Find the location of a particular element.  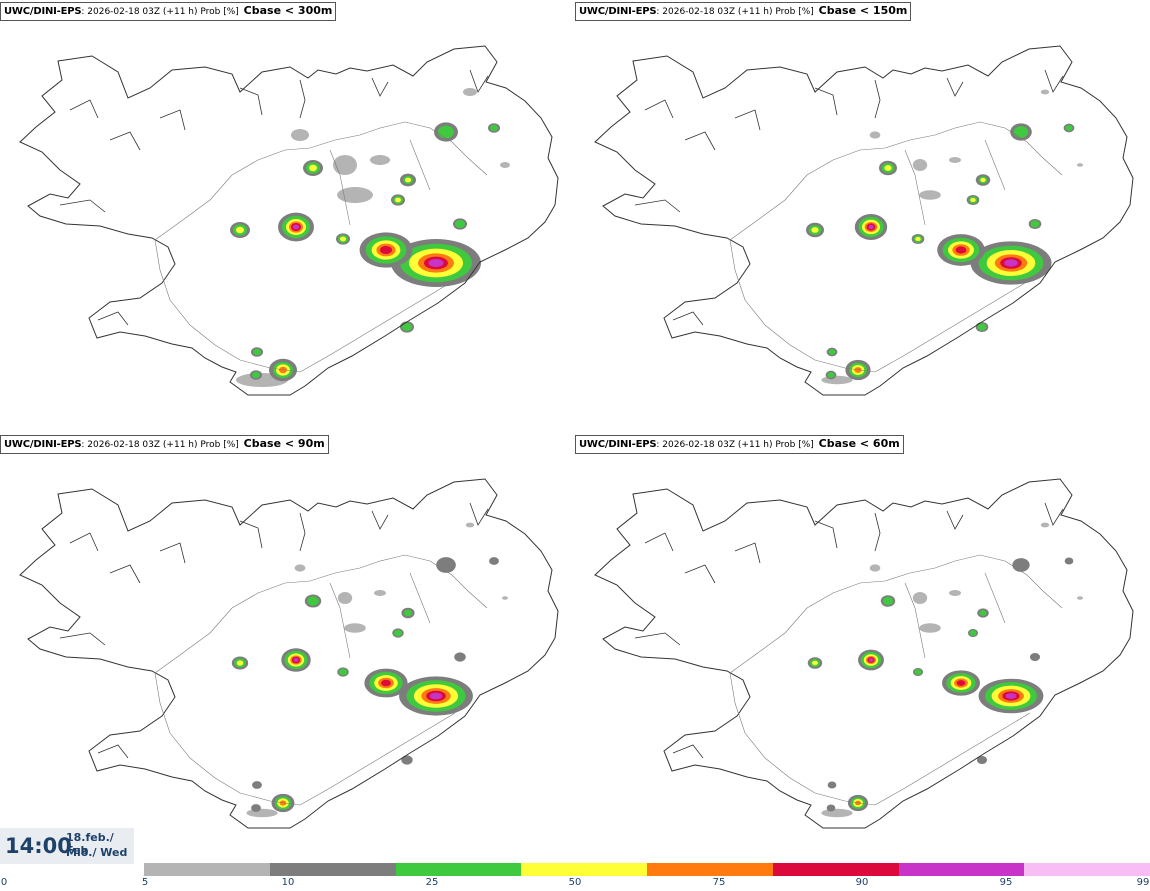

colorbar-tick-label: 75 is located at coordinates (719, 882).